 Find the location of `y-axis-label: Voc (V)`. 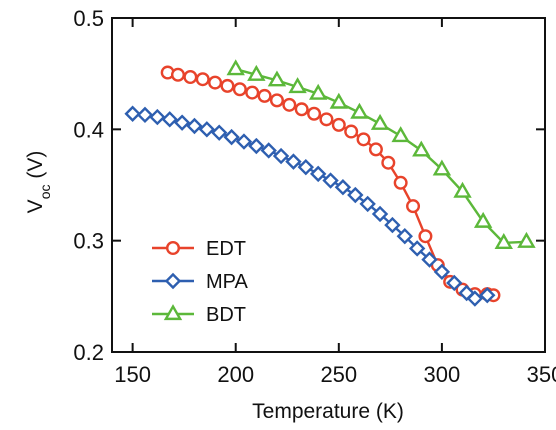

y-axis-label: Voc (V) is located at coordinates (38, 182).